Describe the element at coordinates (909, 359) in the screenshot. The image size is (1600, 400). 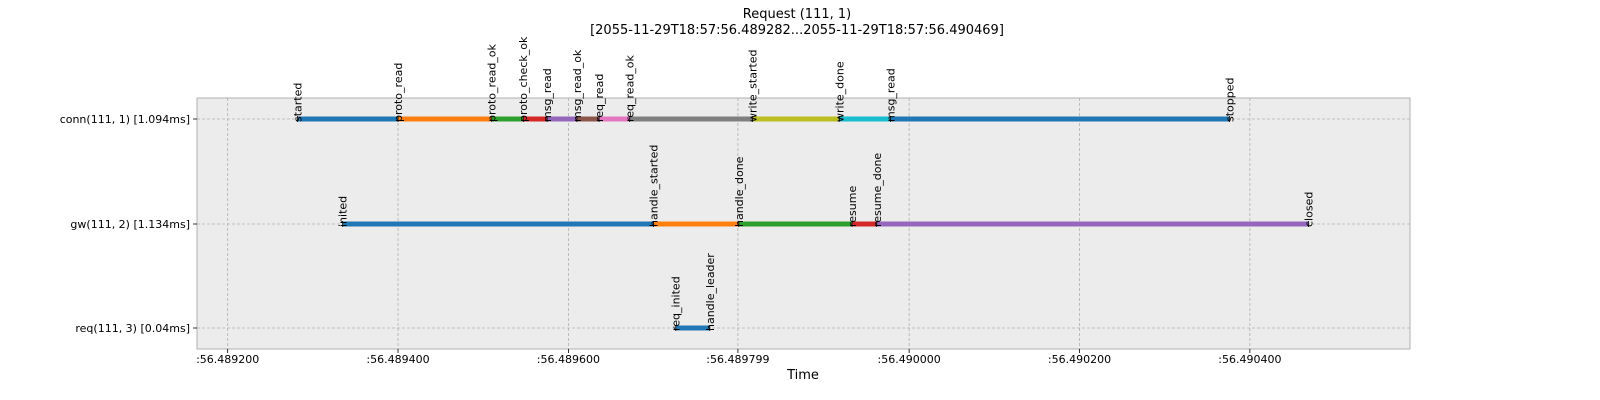
I see `x-tick-label: :56.490000` at that location.